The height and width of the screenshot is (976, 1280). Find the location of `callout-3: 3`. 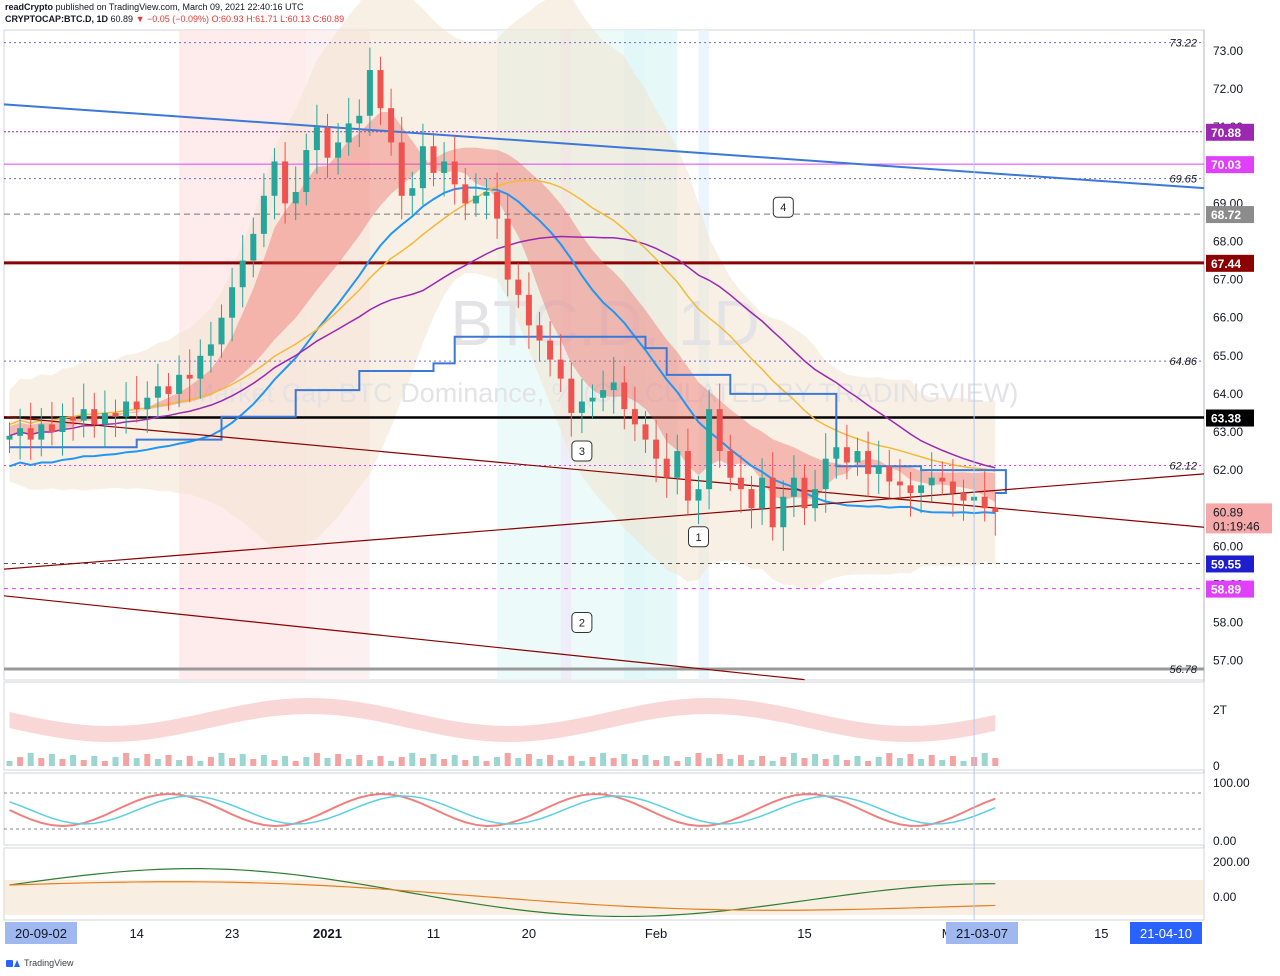

callout-3: 3 is located at coordinates (582, 451).